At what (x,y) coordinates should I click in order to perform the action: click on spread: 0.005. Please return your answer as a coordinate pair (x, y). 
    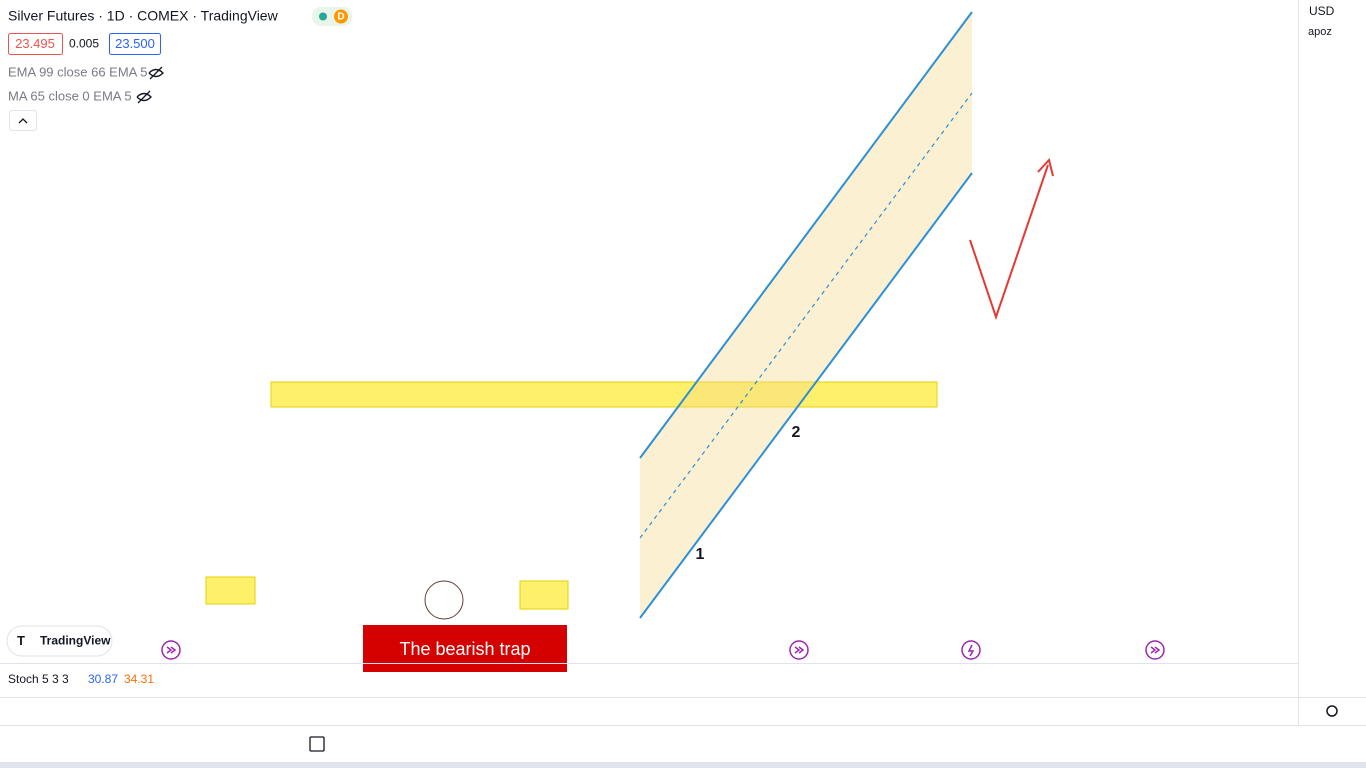
    Looking at the image, I should click on (84, 44).